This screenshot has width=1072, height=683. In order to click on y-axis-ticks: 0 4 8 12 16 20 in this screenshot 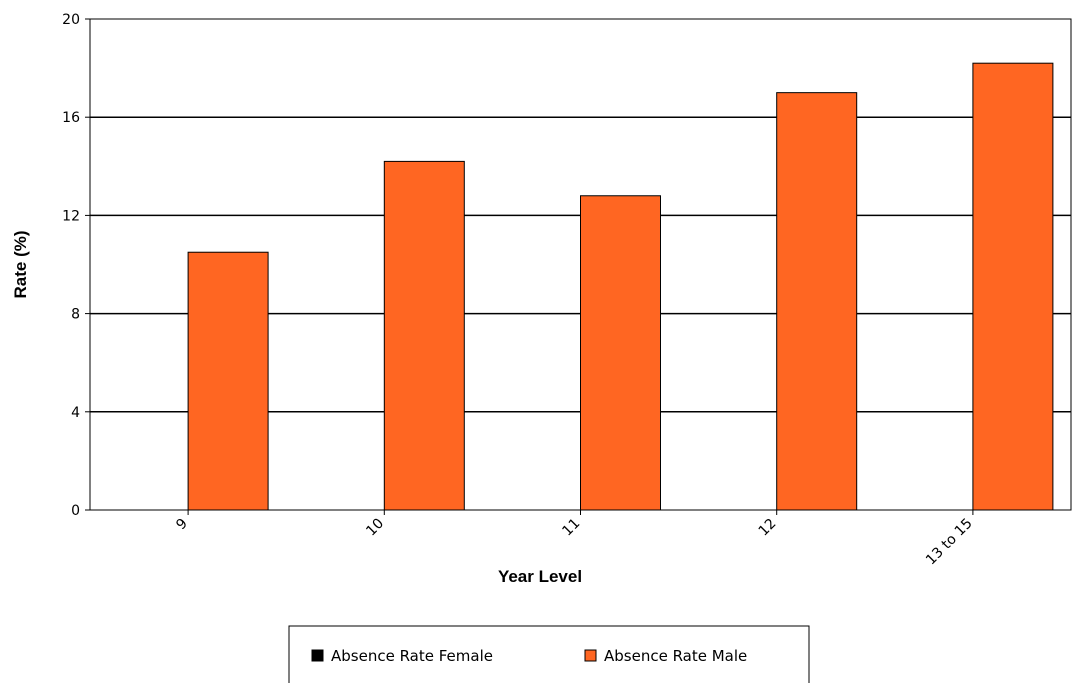, I will do `click(76, 265)`.